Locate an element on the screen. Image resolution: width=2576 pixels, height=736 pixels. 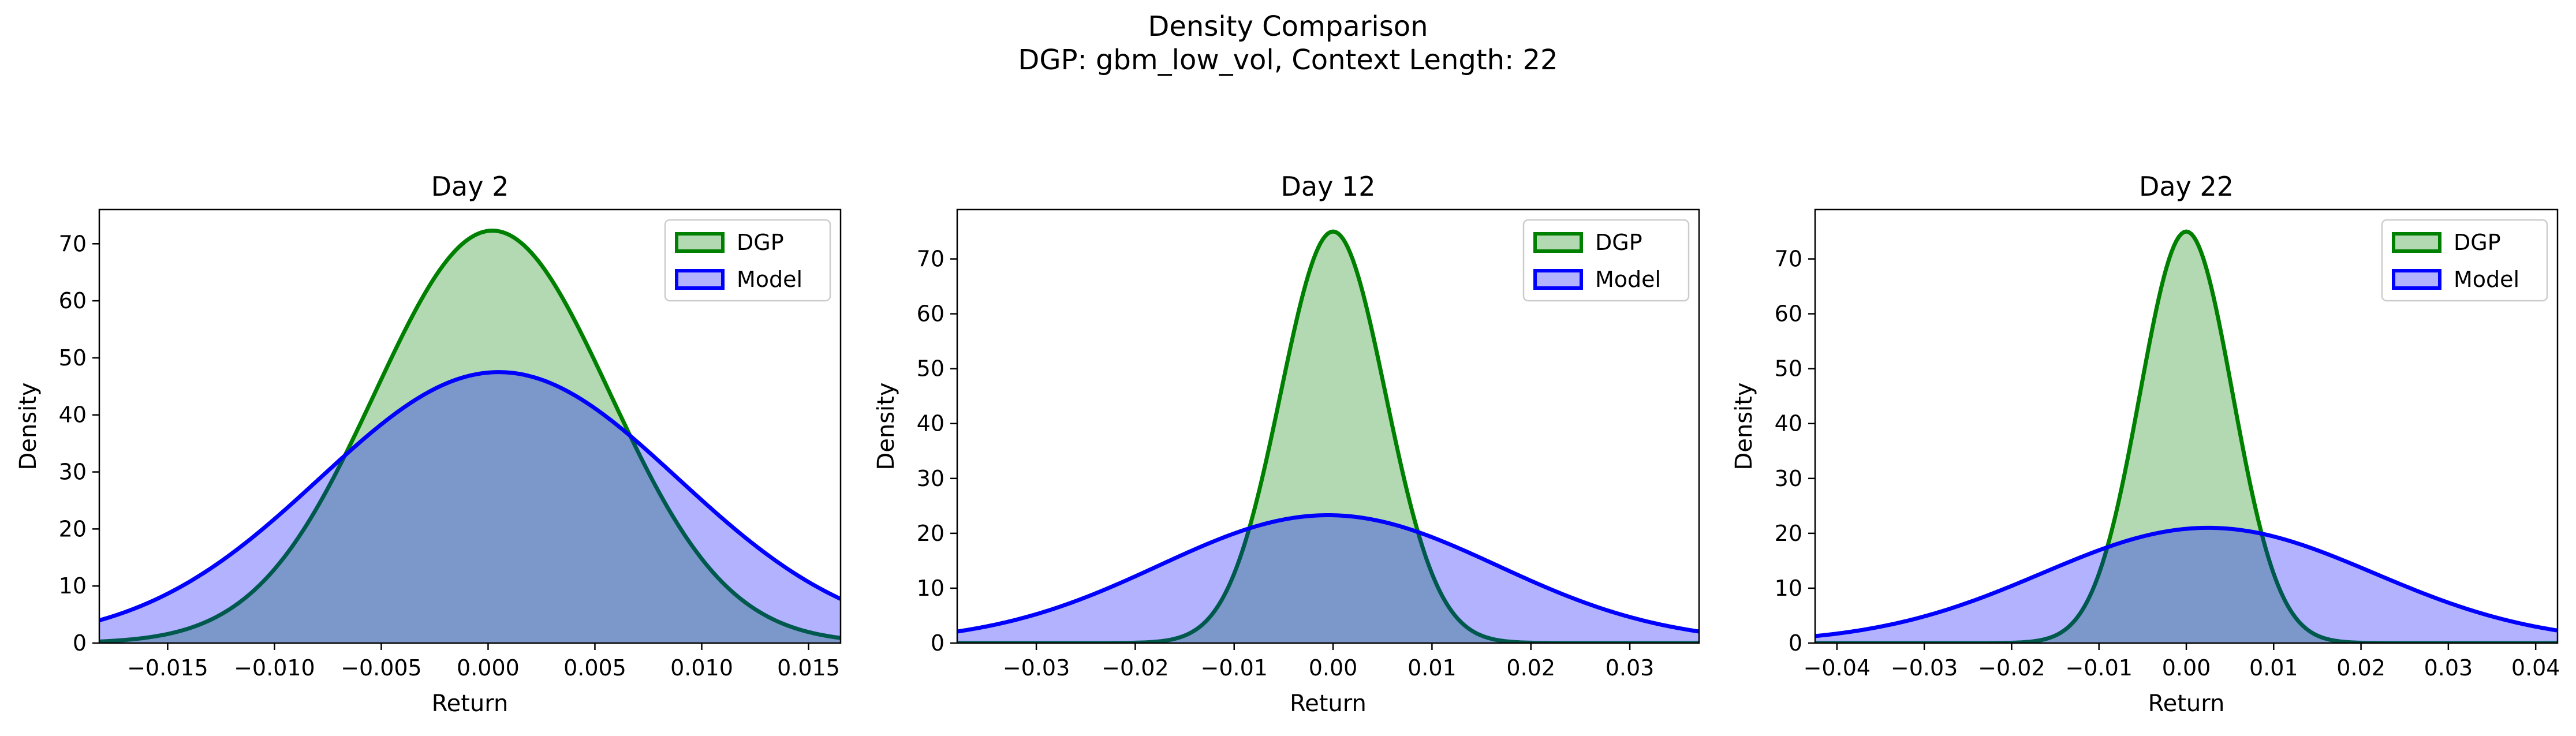
x-tick-label: 0.04 is located at coordinates (2535, 668).